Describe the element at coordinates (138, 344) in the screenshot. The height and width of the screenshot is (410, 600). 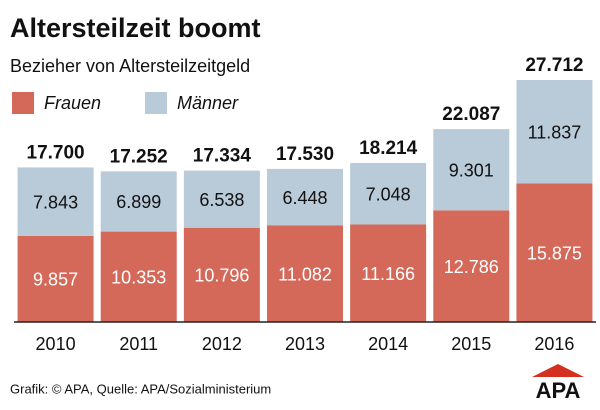
I see `x-tick-label: 2011` at that location.